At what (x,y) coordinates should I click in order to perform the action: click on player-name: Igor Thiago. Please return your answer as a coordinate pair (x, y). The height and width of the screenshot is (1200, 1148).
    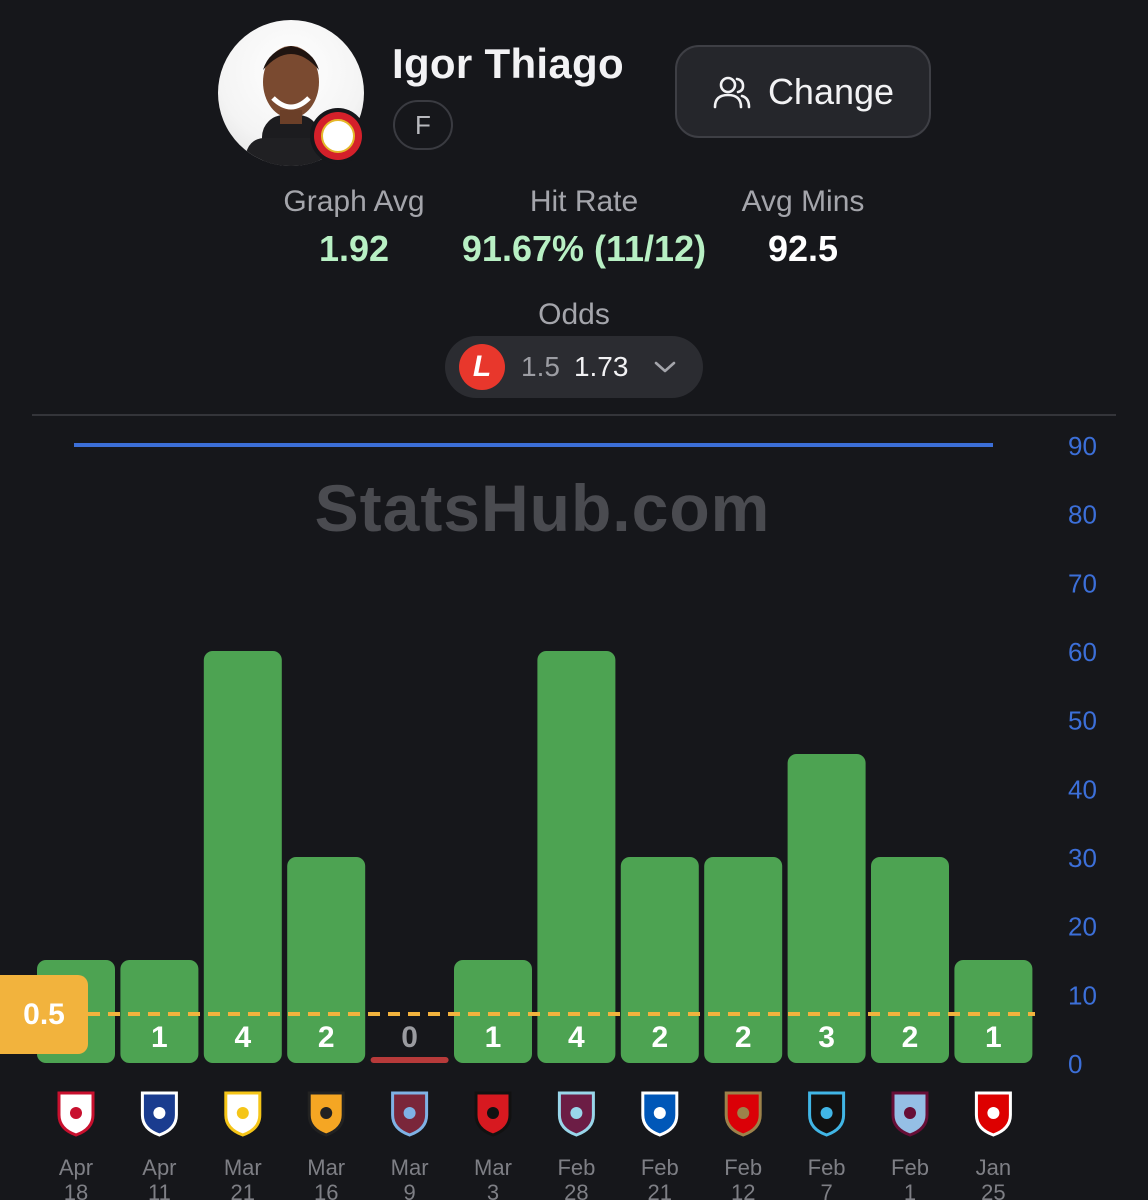
    Looking at the image, I should click on (508, 63).